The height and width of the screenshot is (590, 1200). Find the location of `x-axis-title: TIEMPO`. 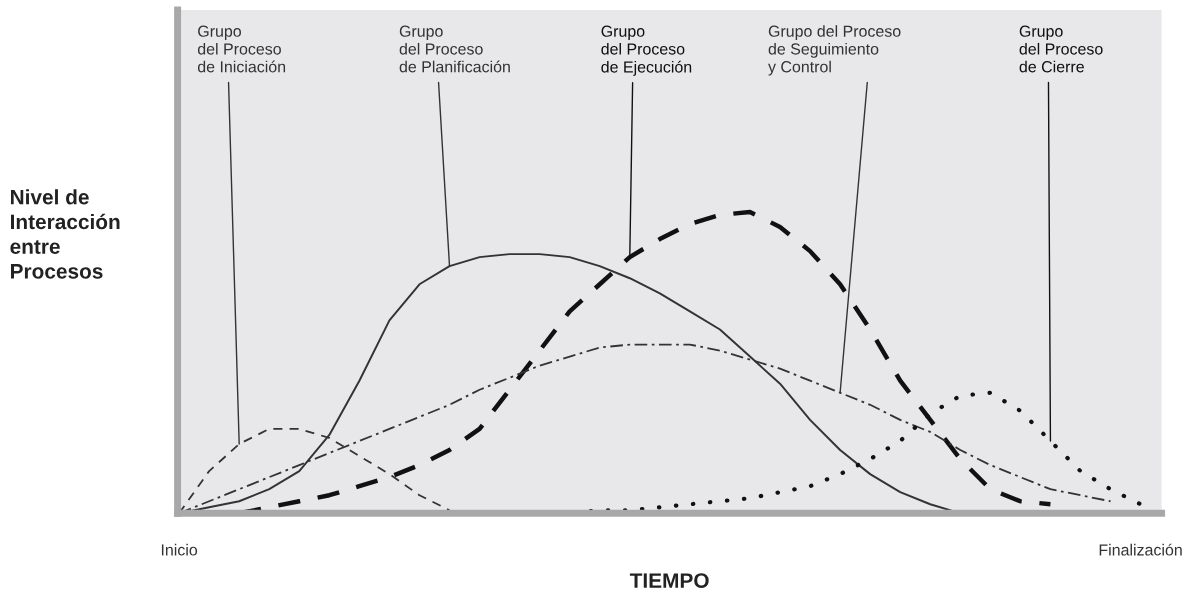

x-axis-title: TIEMPO is located at coordinates (669, 580).